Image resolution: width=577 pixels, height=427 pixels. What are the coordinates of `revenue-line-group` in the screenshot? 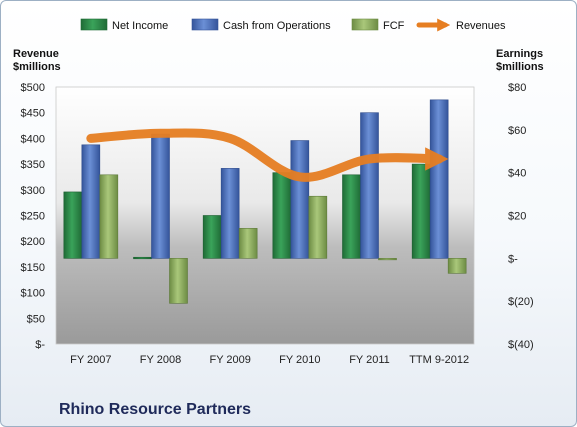 It's located at (267, 155).